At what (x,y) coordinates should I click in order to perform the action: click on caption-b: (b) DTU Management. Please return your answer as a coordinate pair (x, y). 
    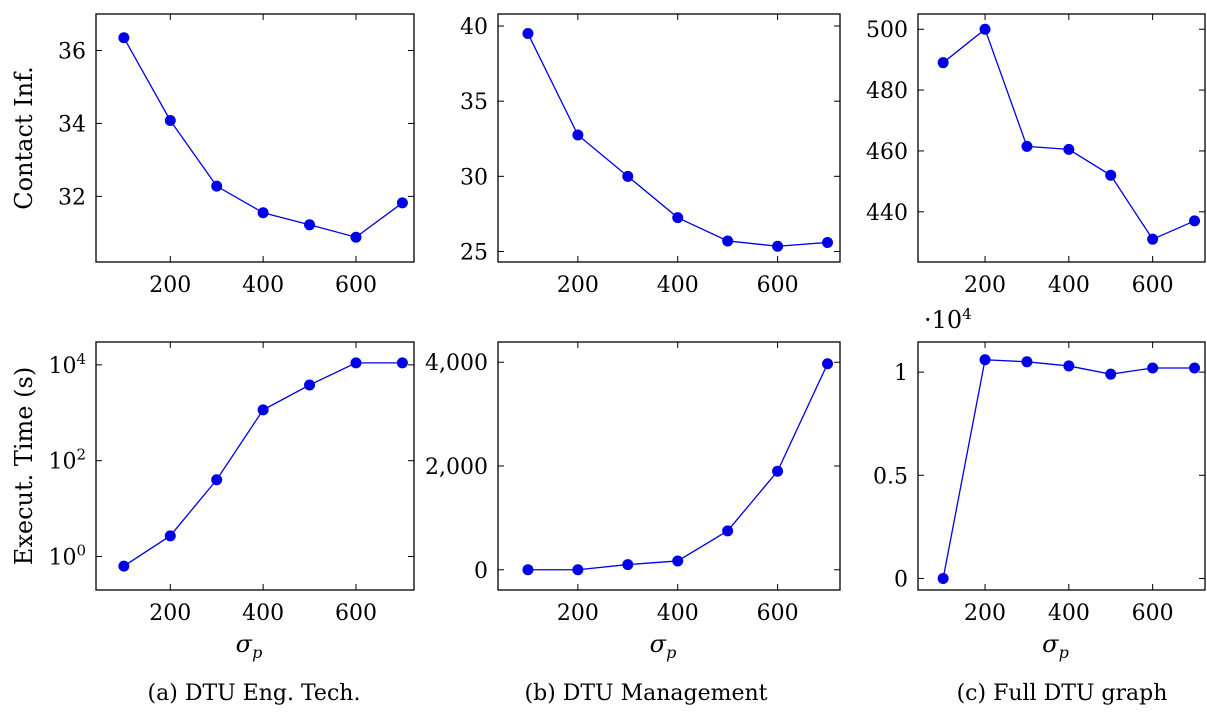
    Looking at the image, I should click on (645, 693).